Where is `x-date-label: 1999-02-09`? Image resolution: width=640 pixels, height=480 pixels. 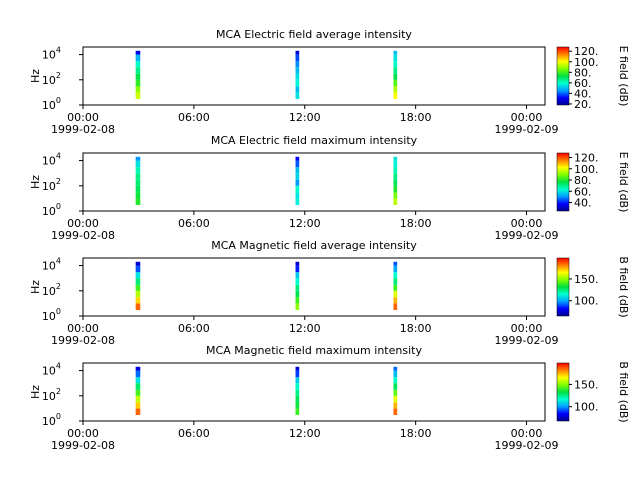
x-date-label: 1999-02-09 is located at coordinates (527, 235).